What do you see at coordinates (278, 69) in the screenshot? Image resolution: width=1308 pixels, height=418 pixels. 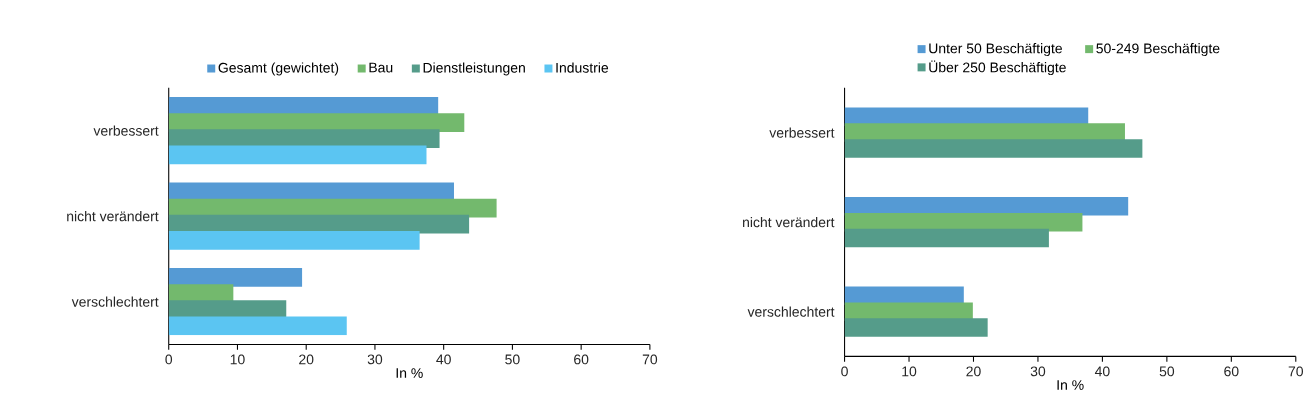 I see `legend-label: Gesamt (gewichtet)` at bounding box center [278, 69].